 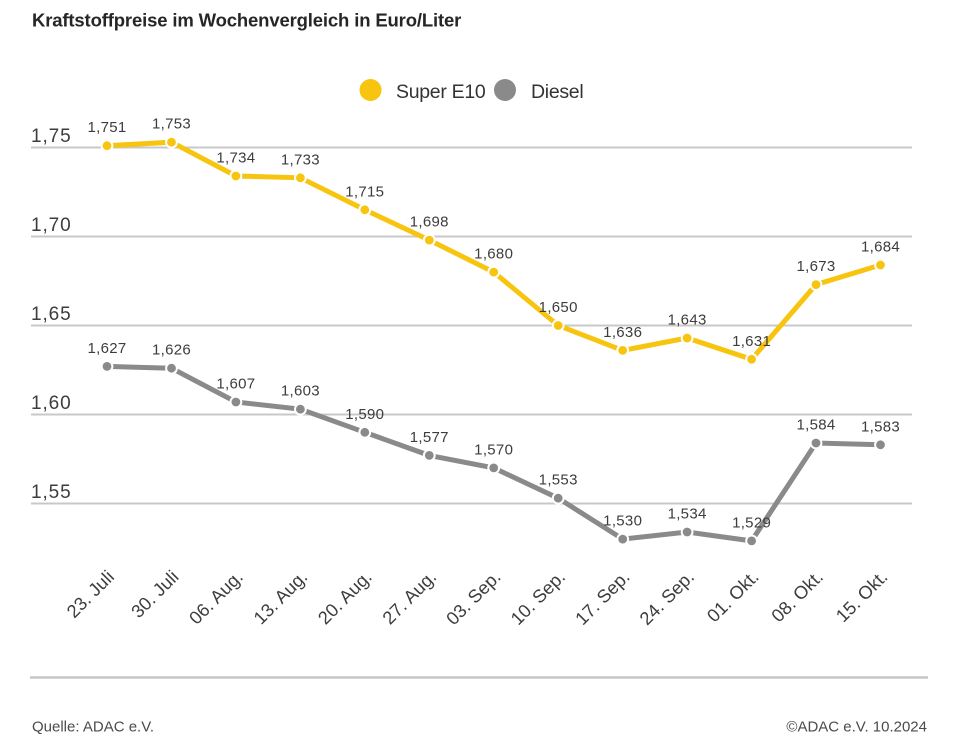 What do you see at coordinates (93, 727) in the screenshot?
I see `svg-text: Quelle: ADAC e.V.` at bounding box center [93, 727].